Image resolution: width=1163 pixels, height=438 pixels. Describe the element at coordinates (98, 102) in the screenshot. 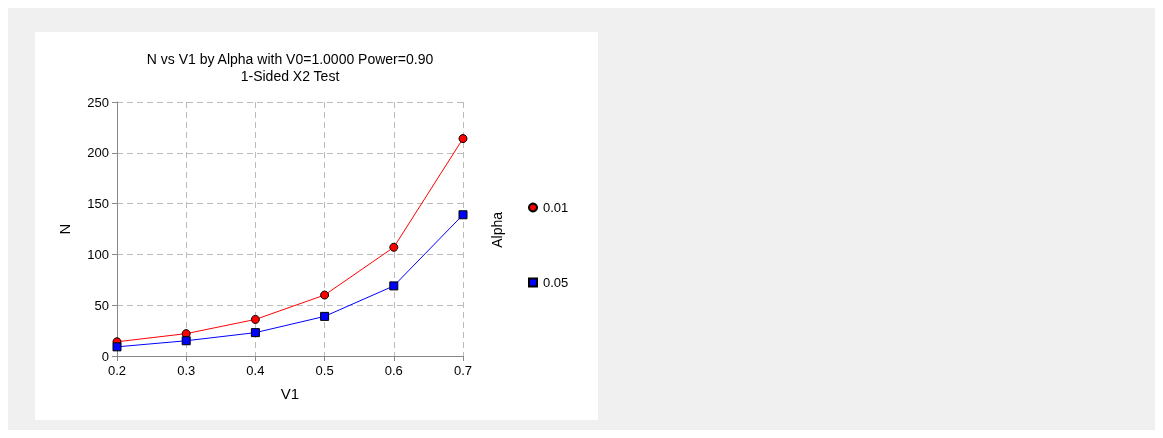

I see `y-tick-label: 250` at that location.